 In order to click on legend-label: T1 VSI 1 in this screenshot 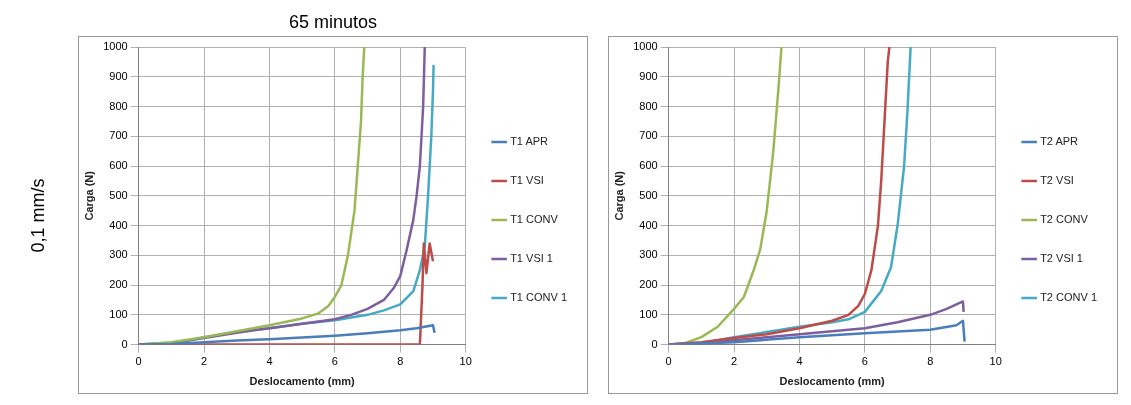, I will do `click(531, 258)`.